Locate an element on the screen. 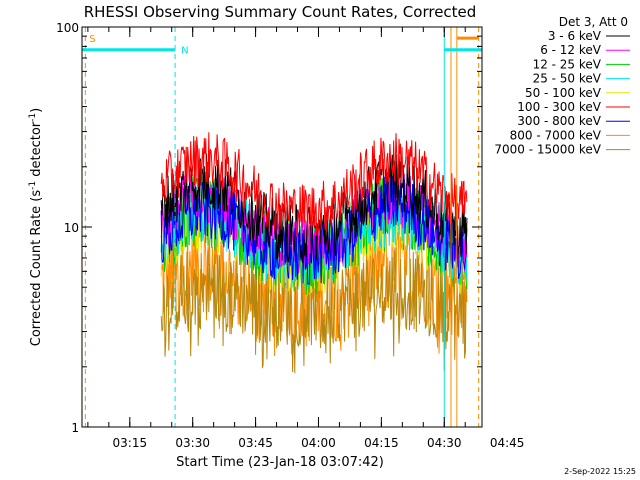 The height and width of the screenshot is (480, 640). y-axis-label: Corrected Count Rate (s-1 detector-1) is located at coordinates (36, 227).